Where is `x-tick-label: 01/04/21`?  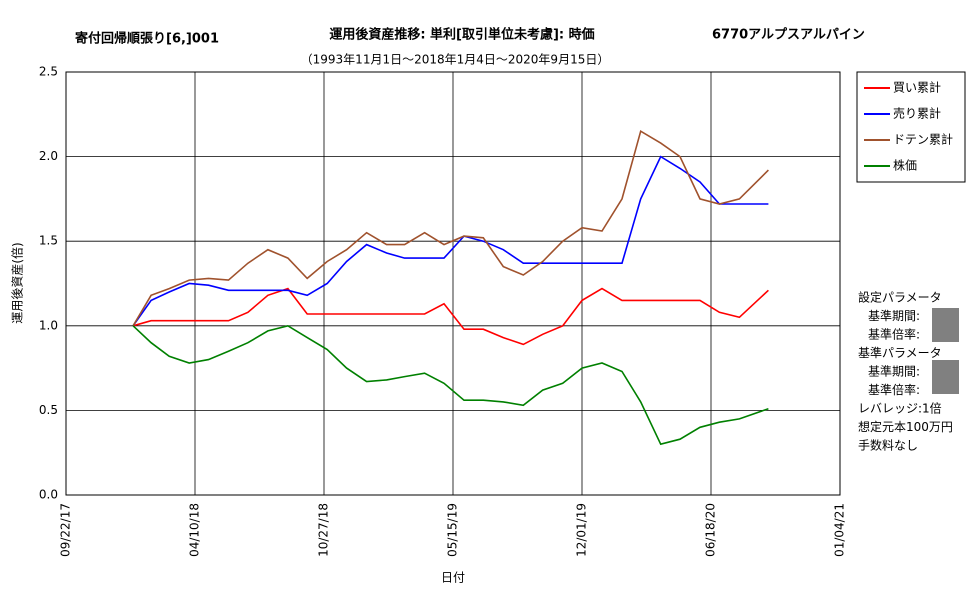 x-tick-label: 01/04/21 is located at coordinates (840, 530).